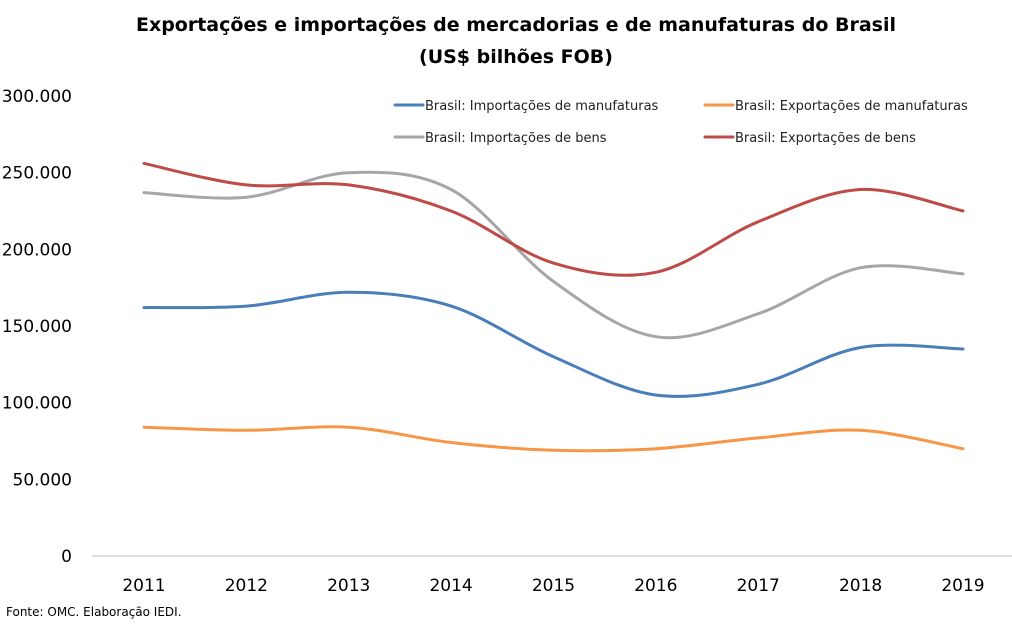 The image size is (1012, 631). What do you see at coordinates (825, 138) in the screenshot?
I see `legend-label: Brasil: Exportações de bens` at bounding box center [825, 138].